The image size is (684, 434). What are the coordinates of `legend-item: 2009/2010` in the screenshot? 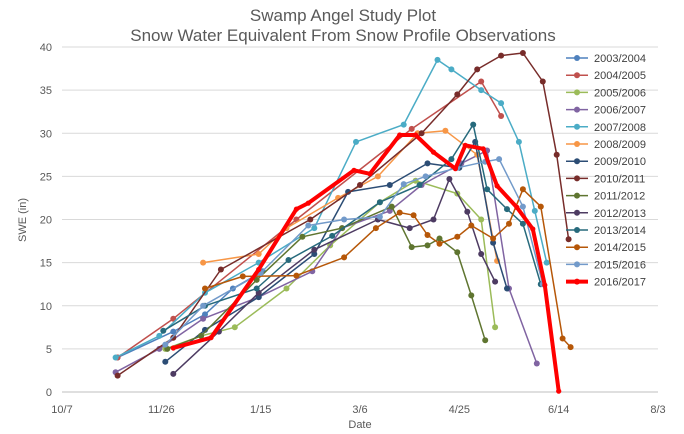 It's located at (606, 162).